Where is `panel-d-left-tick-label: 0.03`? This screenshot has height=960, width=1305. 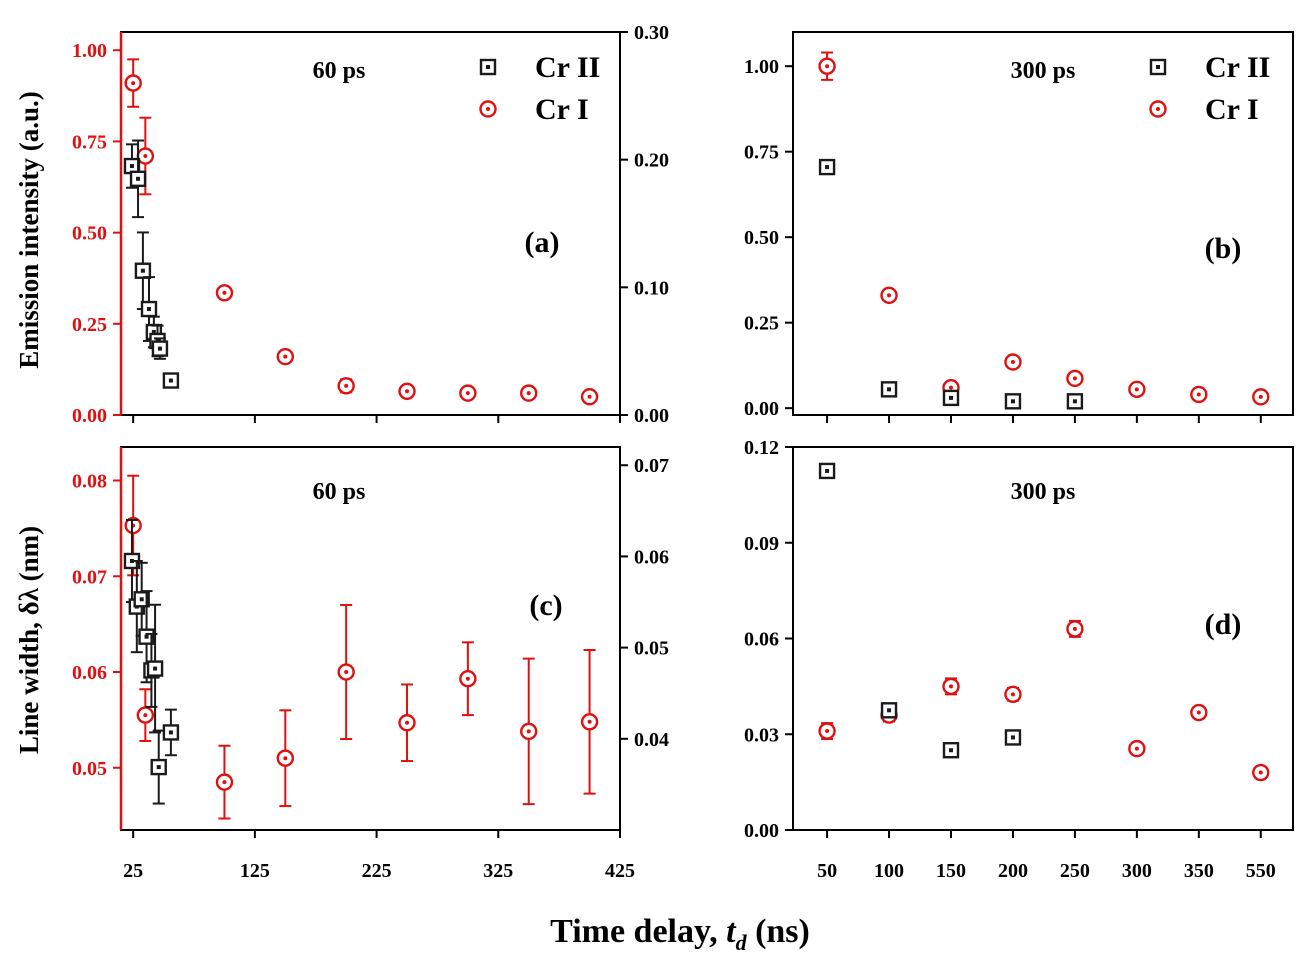
panel-d-left-tick-label: 0.03 is located at coordinates (761, 735).